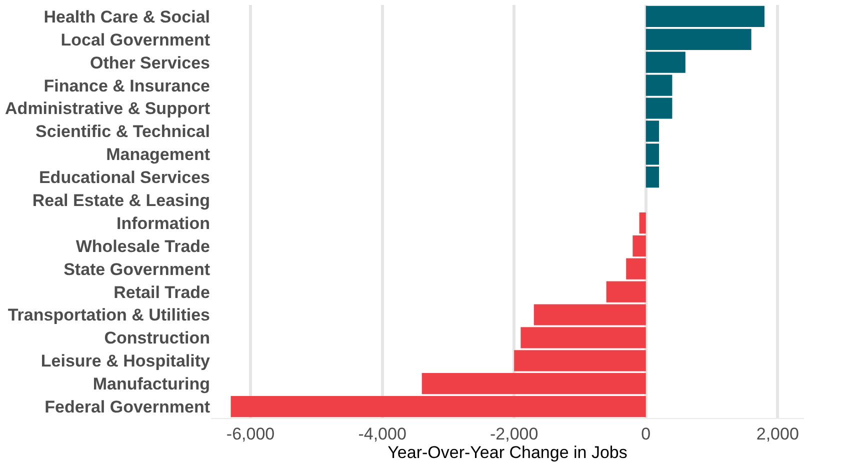 The width and height of the screenshot is (844, 462). Describe the element at coordinates (158, 154) in the screenshot. I see `y-tick-label: Management` at that location.